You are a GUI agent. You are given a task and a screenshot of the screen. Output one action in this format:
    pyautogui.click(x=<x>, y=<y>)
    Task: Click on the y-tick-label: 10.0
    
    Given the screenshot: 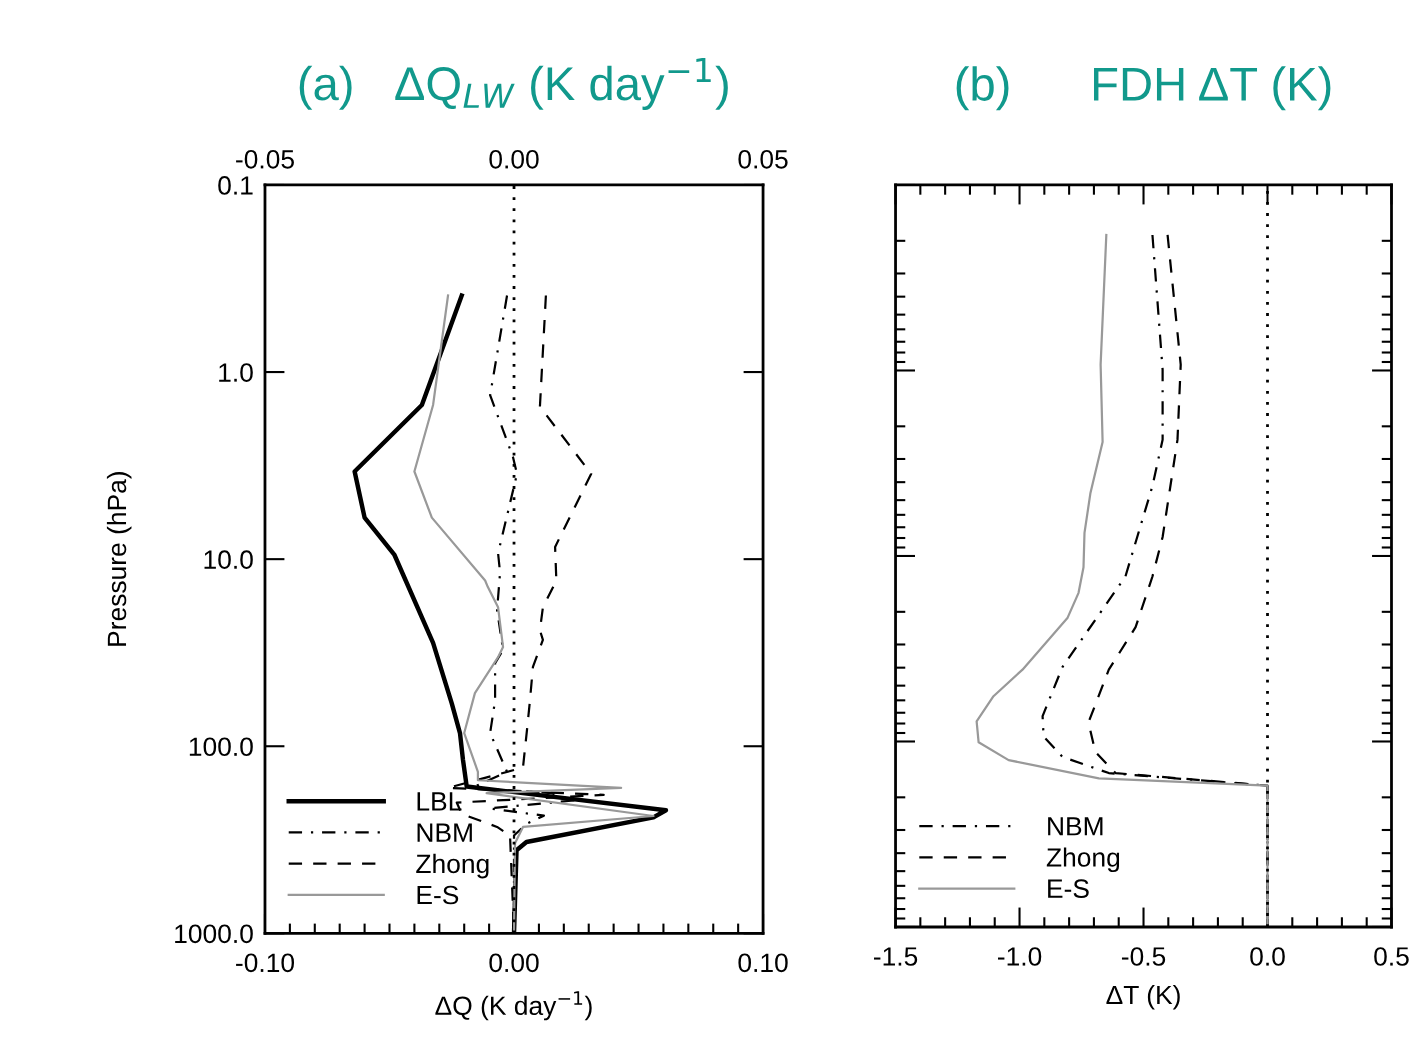 What is the action you would take?
    pyautogui.click(x=228, y=559)
    